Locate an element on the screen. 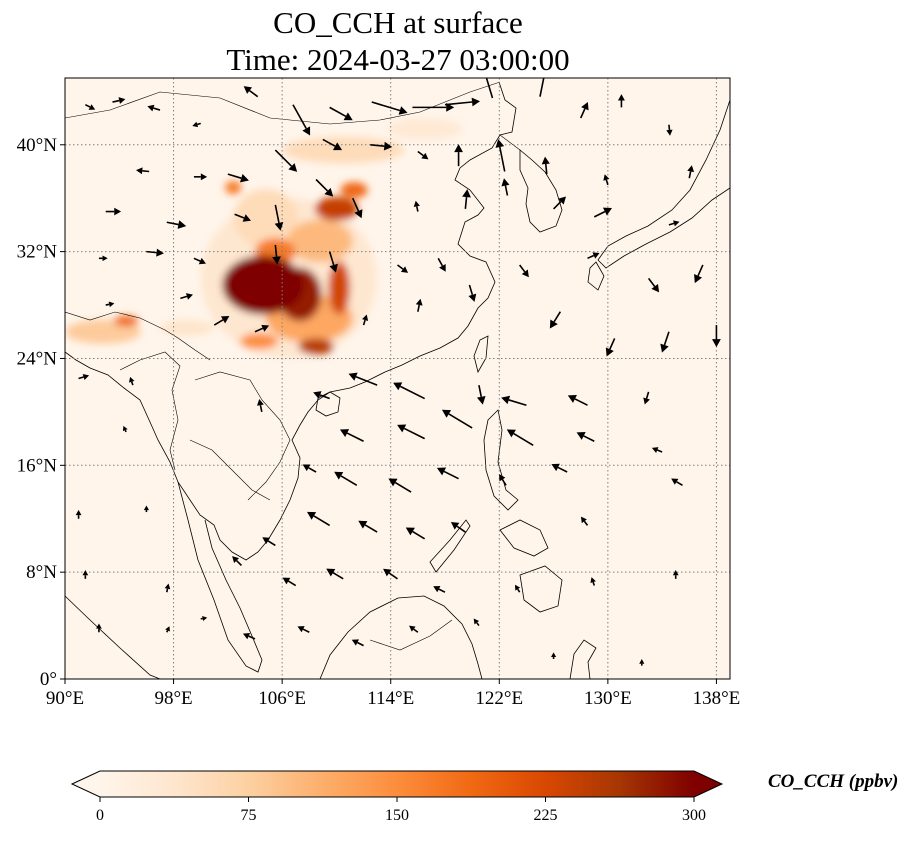 Image resolution: width=921 pixels, height=841 pixels. colorbar-ticks: 0 75 150 225 300 is located at coordinates (401, 810).